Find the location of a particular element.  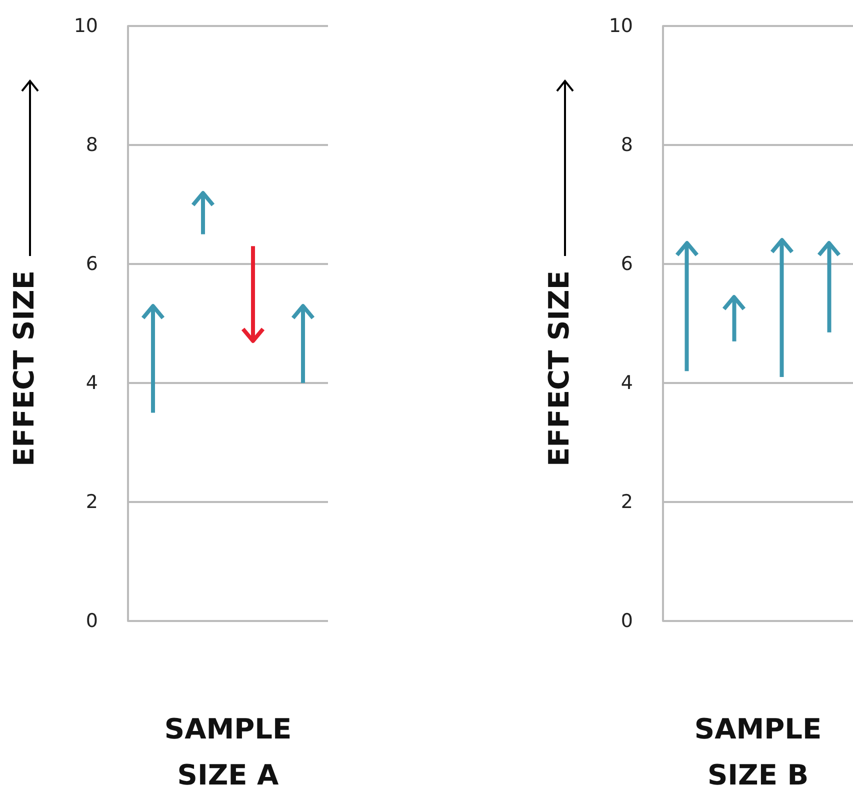

x-axis-title: SAMPLE SIZE B is located at coordinates (758, 752).